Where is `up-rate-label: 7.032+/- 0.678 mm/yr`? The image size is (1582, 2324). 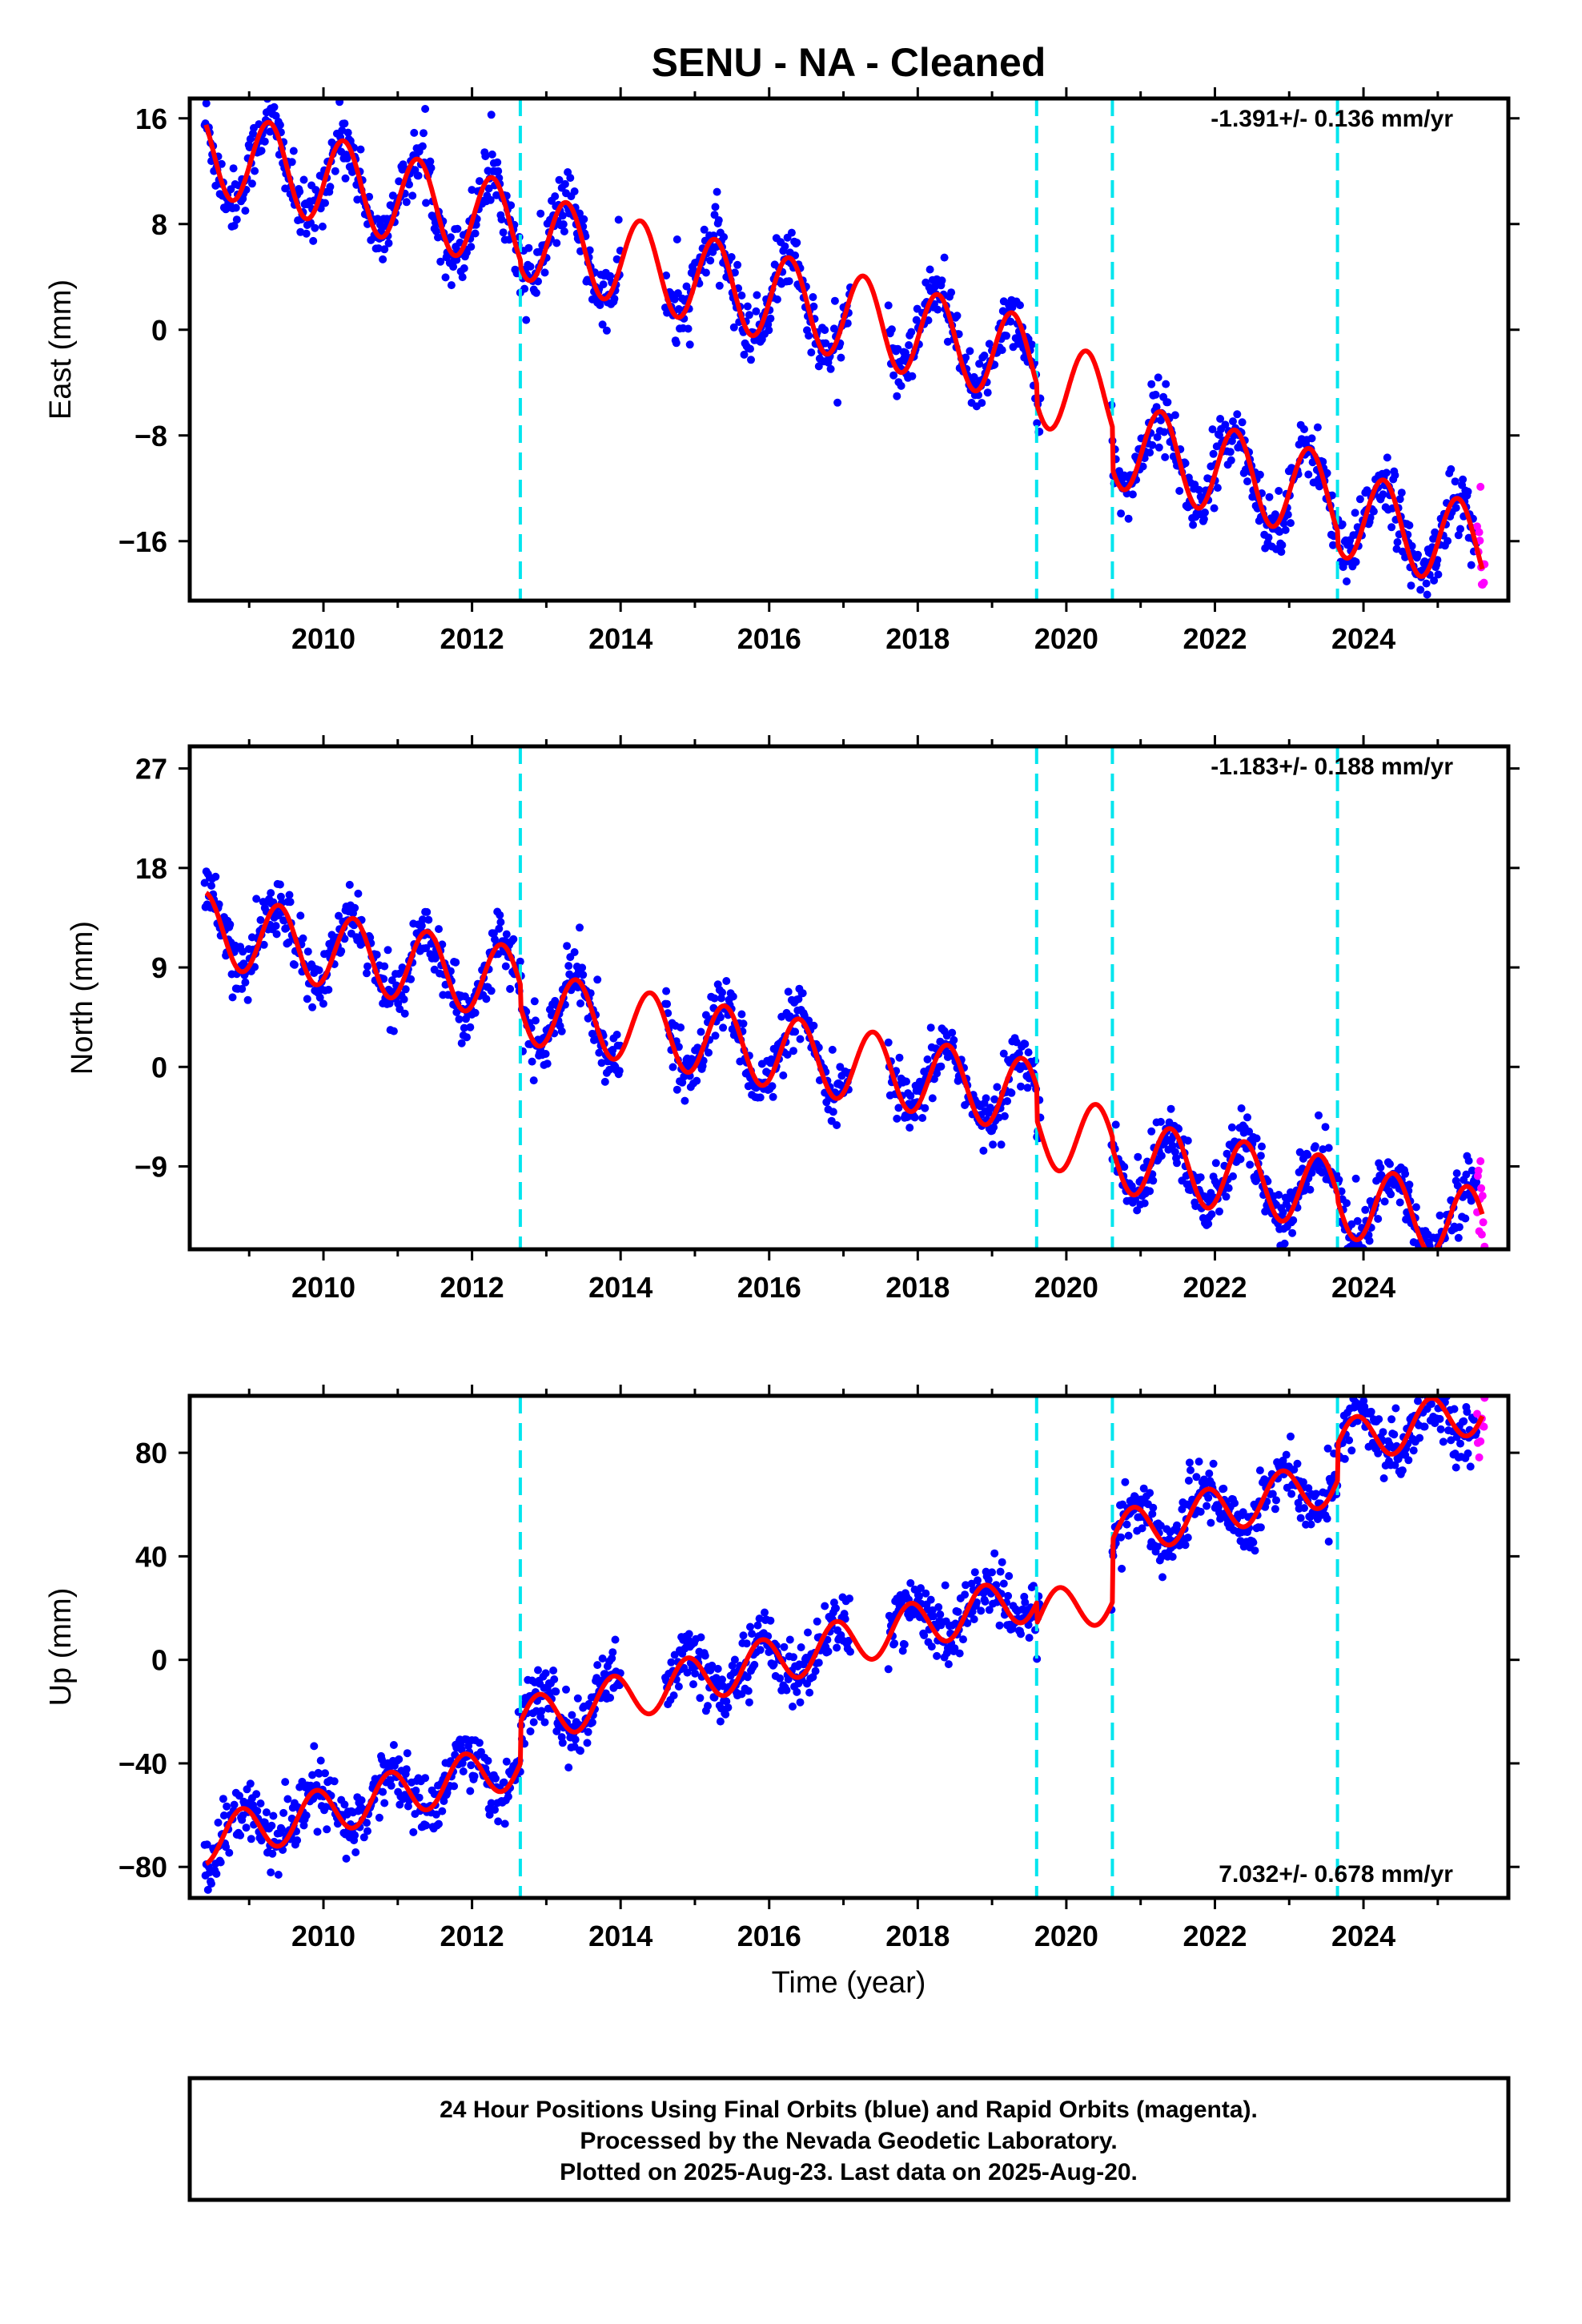 up-rate-label: 7.032+/- 0.678 mm/yr is located at coordinates (1336, 1875).